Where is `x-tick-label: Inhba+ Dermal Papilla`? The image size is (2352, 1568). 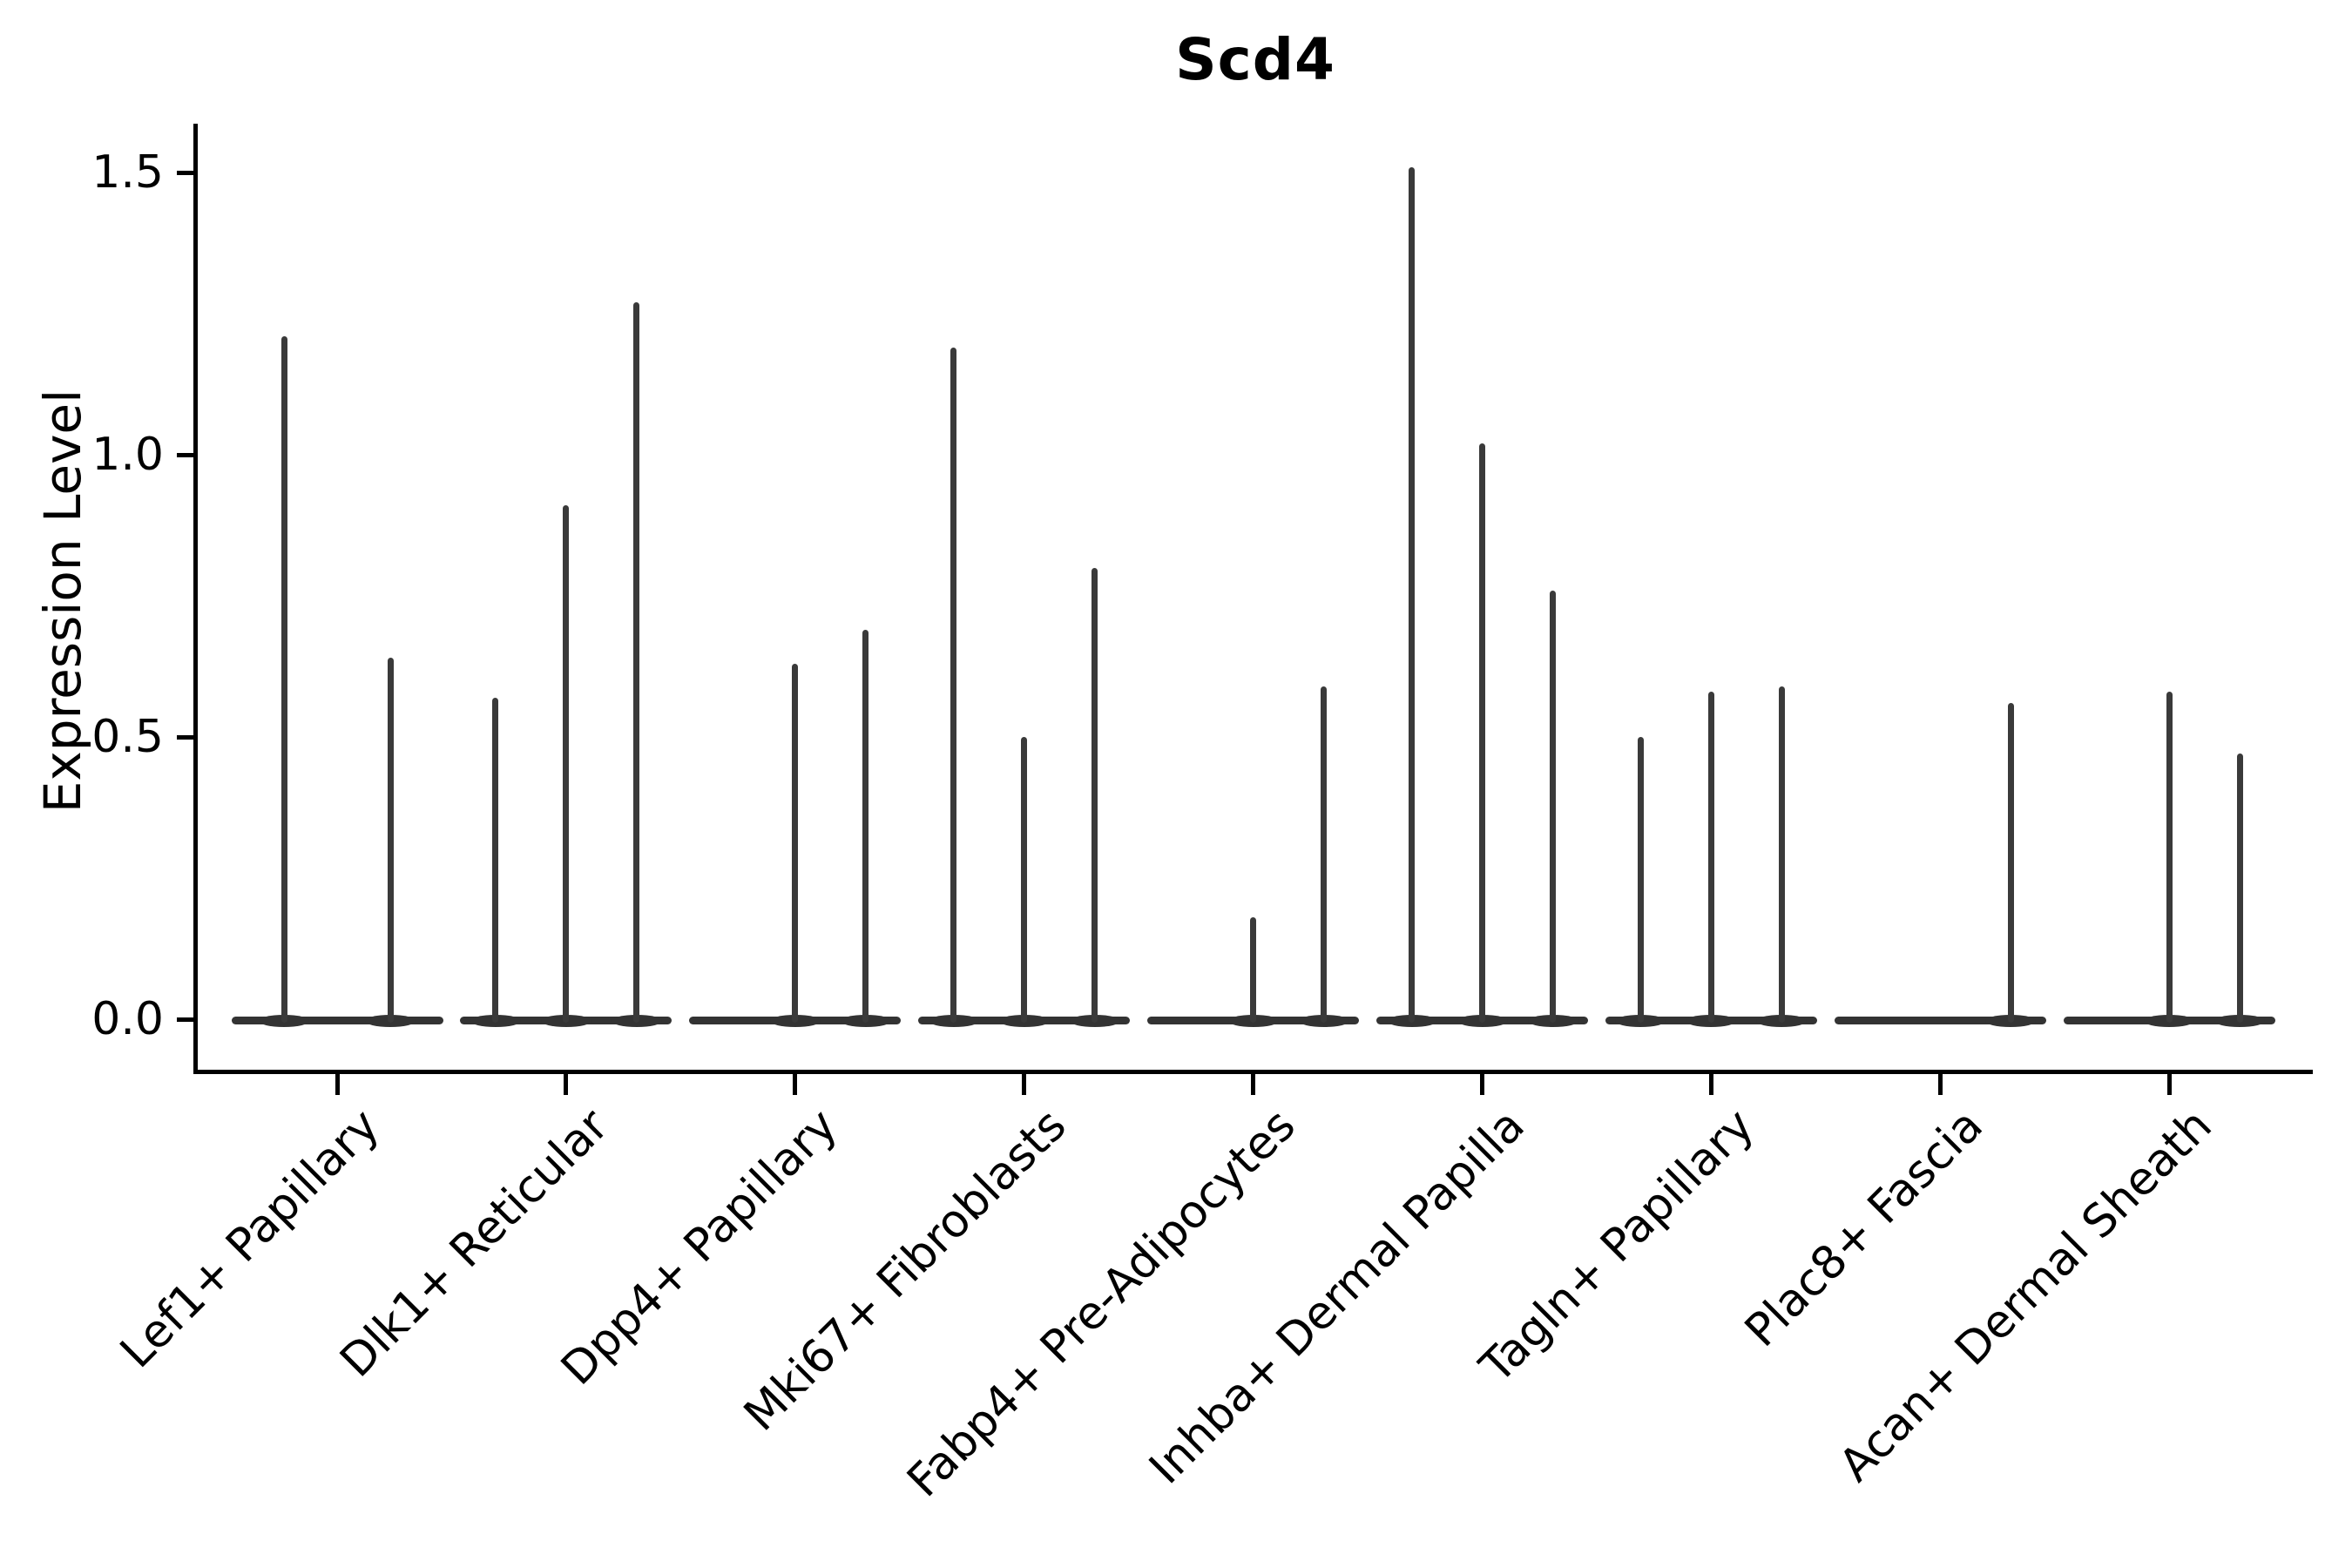 x-tick-label: Inhba+ Dermal Papilla is located at coordinates (1337, 1297).